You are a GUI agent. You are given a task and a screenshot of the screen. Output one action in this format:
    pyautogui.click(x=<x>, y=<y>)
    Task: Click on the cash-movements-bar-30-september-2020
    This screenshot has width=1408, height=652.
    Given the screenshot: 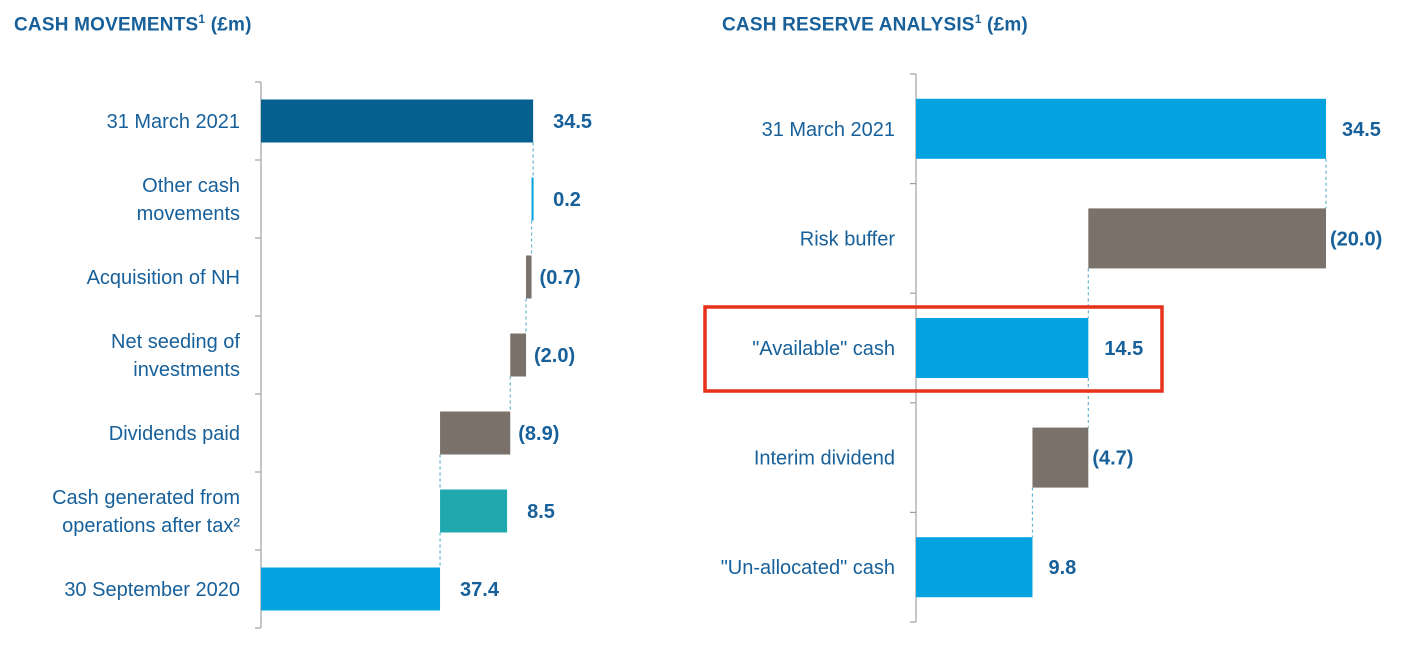 What is the action you would take?
    pyautogui.click(x=351, y=589)
    